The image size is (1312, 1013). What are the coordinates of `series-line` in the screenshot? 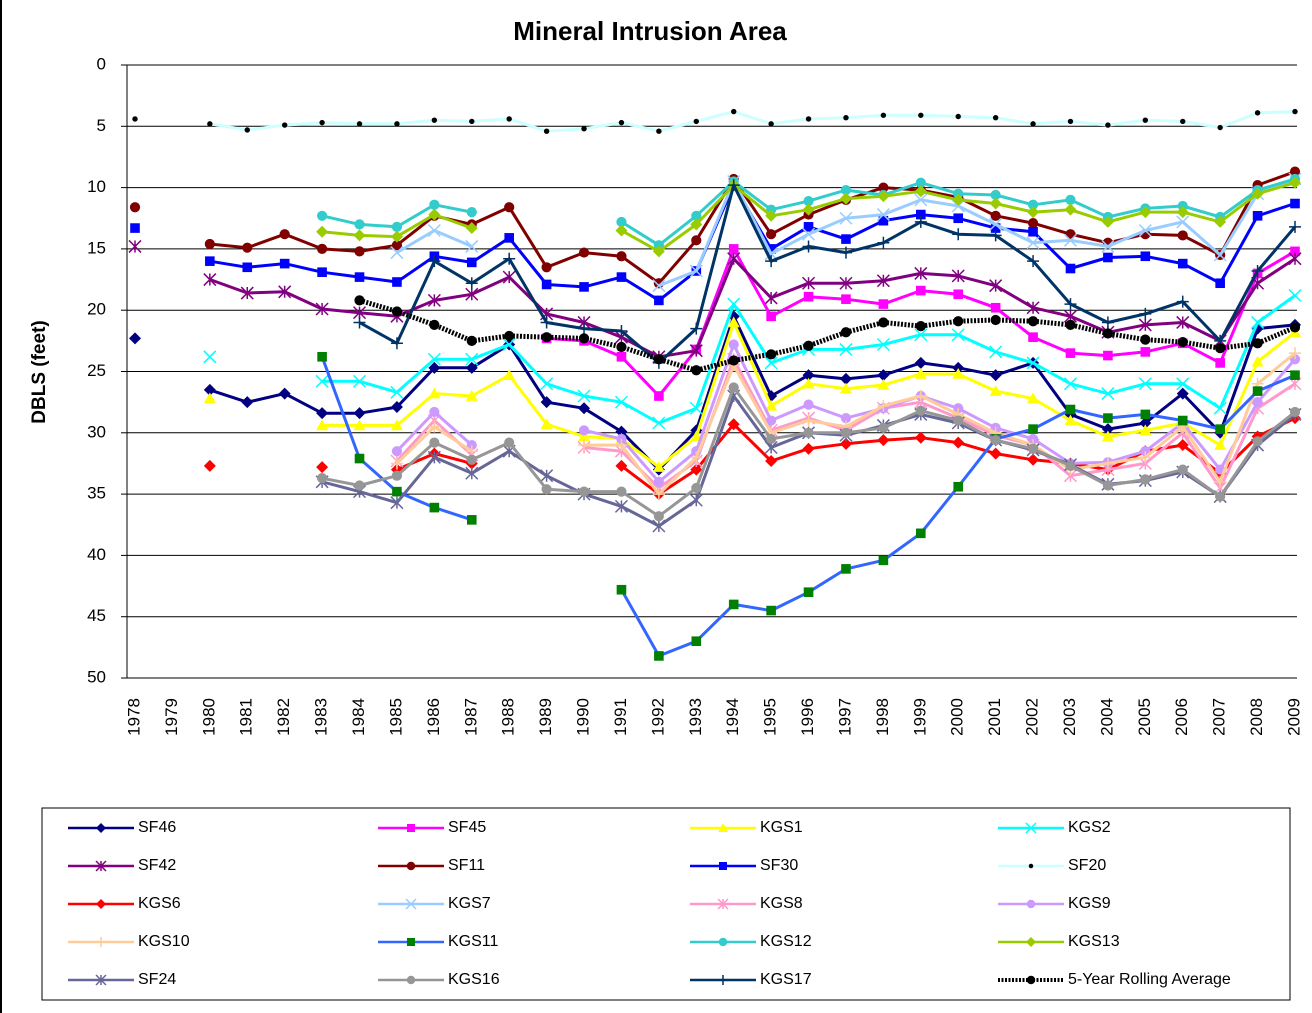 It's located at (752, 121).